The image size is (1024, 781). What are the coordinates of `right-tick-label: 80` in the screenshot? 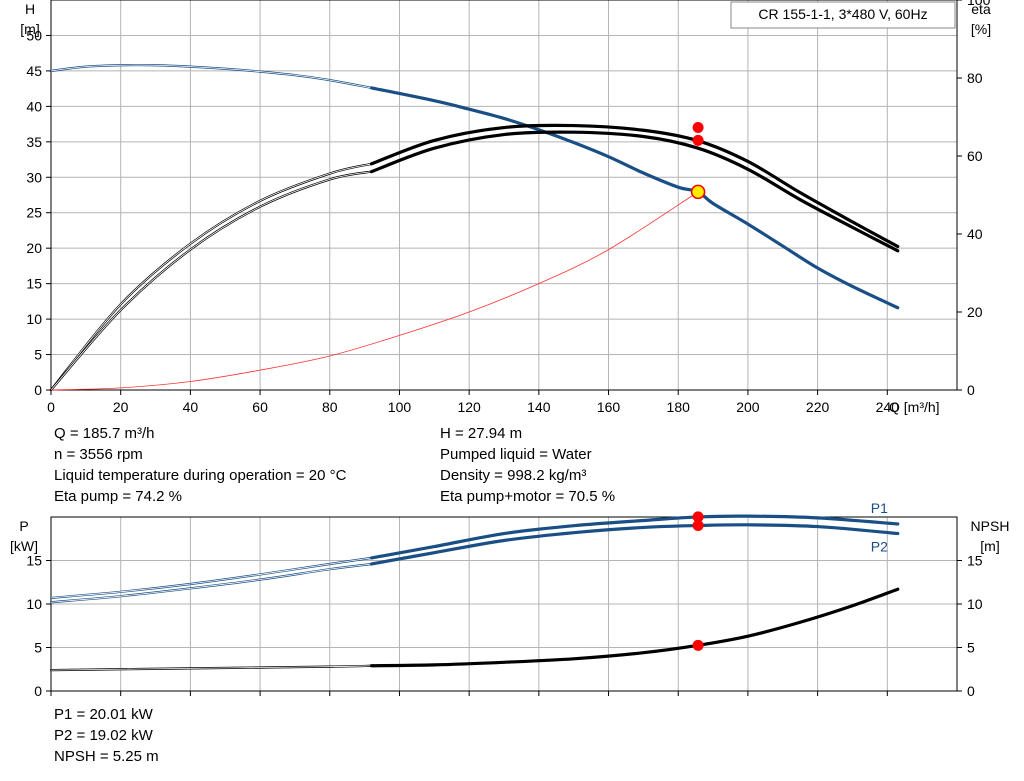 It's located at (975, 78).